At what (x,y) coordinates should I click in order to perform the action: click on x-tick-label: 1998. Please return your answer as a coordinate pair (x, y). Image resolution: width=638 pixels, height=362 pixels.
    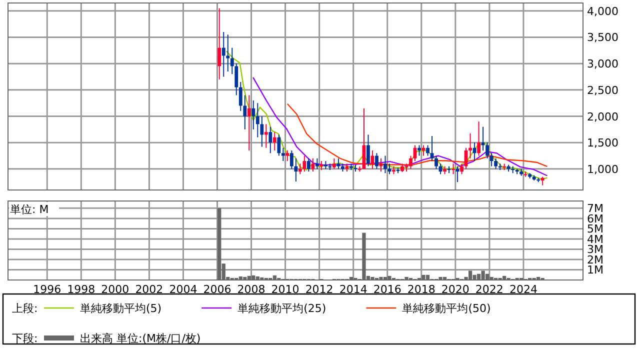
    Looking at the image, I should click on (81, 289).